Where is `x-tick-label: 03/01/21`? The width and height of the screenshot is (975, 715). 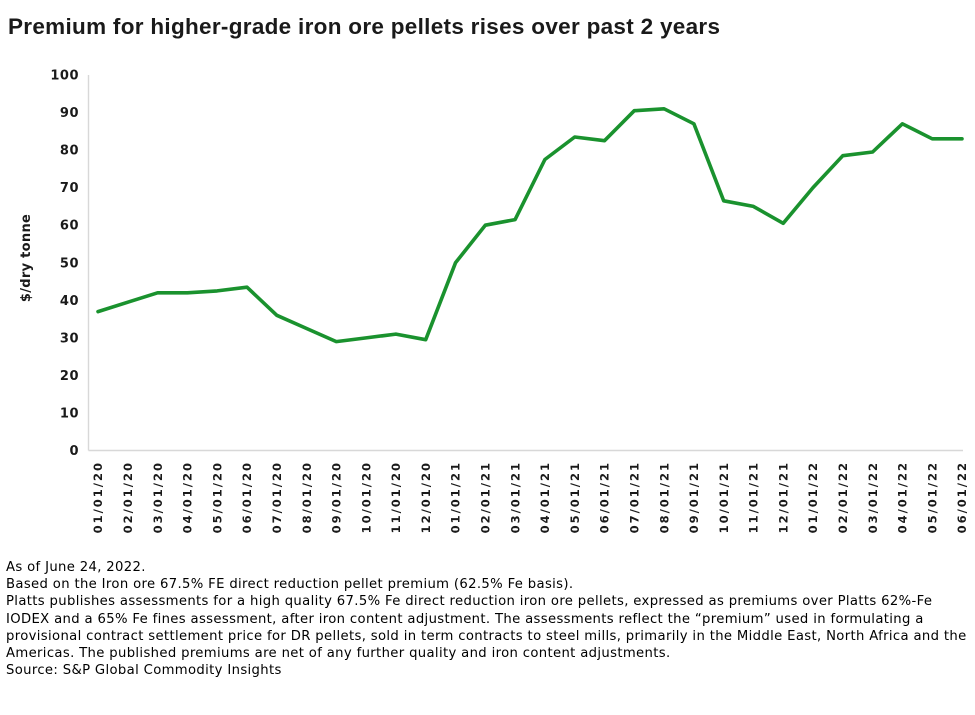
x-tick-label: 03/01/21 is located at coordinates (515, 497).